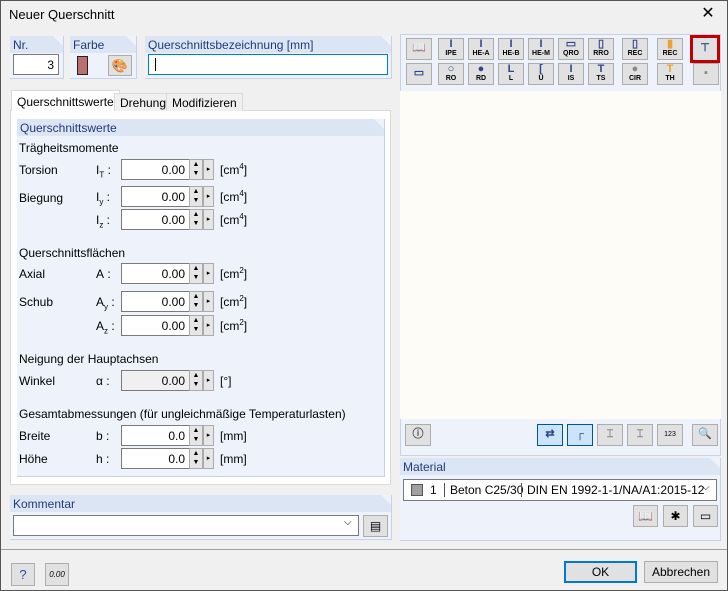  Describe the element at coordinates (418, 435) in the screenshot. I see `info-button: ⓘ` at that location.